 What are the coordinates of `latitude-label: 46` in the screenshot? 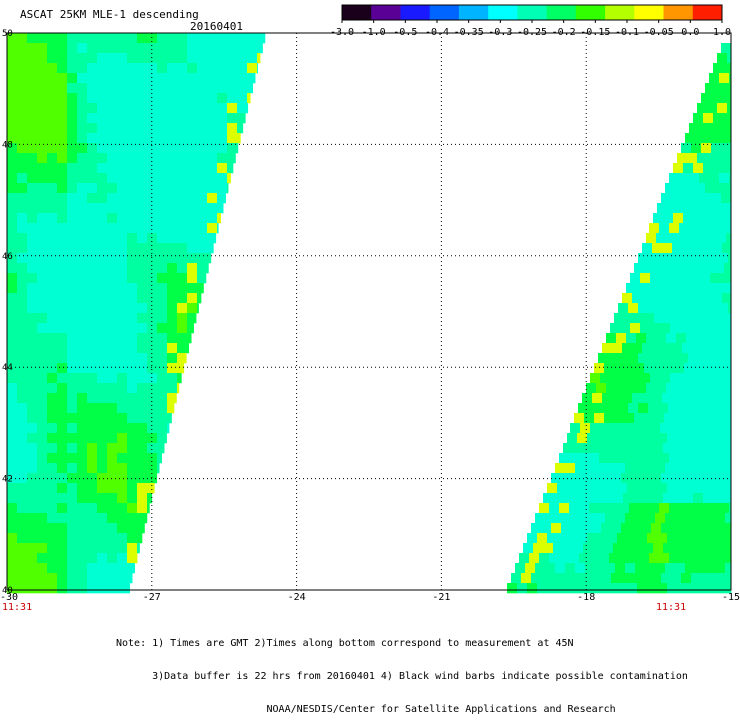 It's located at (7, 257).